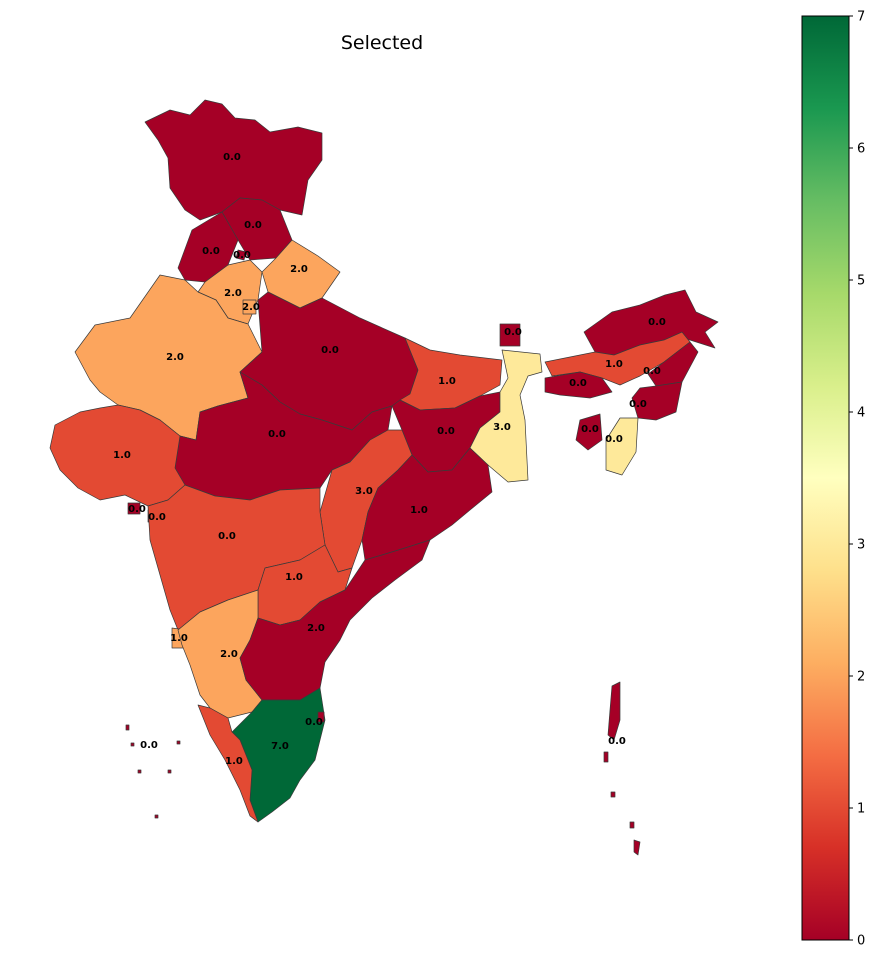 Image resolution: width=875 pixels, height=958 pixels. Describe the element at coordinates (861, 809) in the screenshot. I see `colorbar-tick-label: 1` at that location.